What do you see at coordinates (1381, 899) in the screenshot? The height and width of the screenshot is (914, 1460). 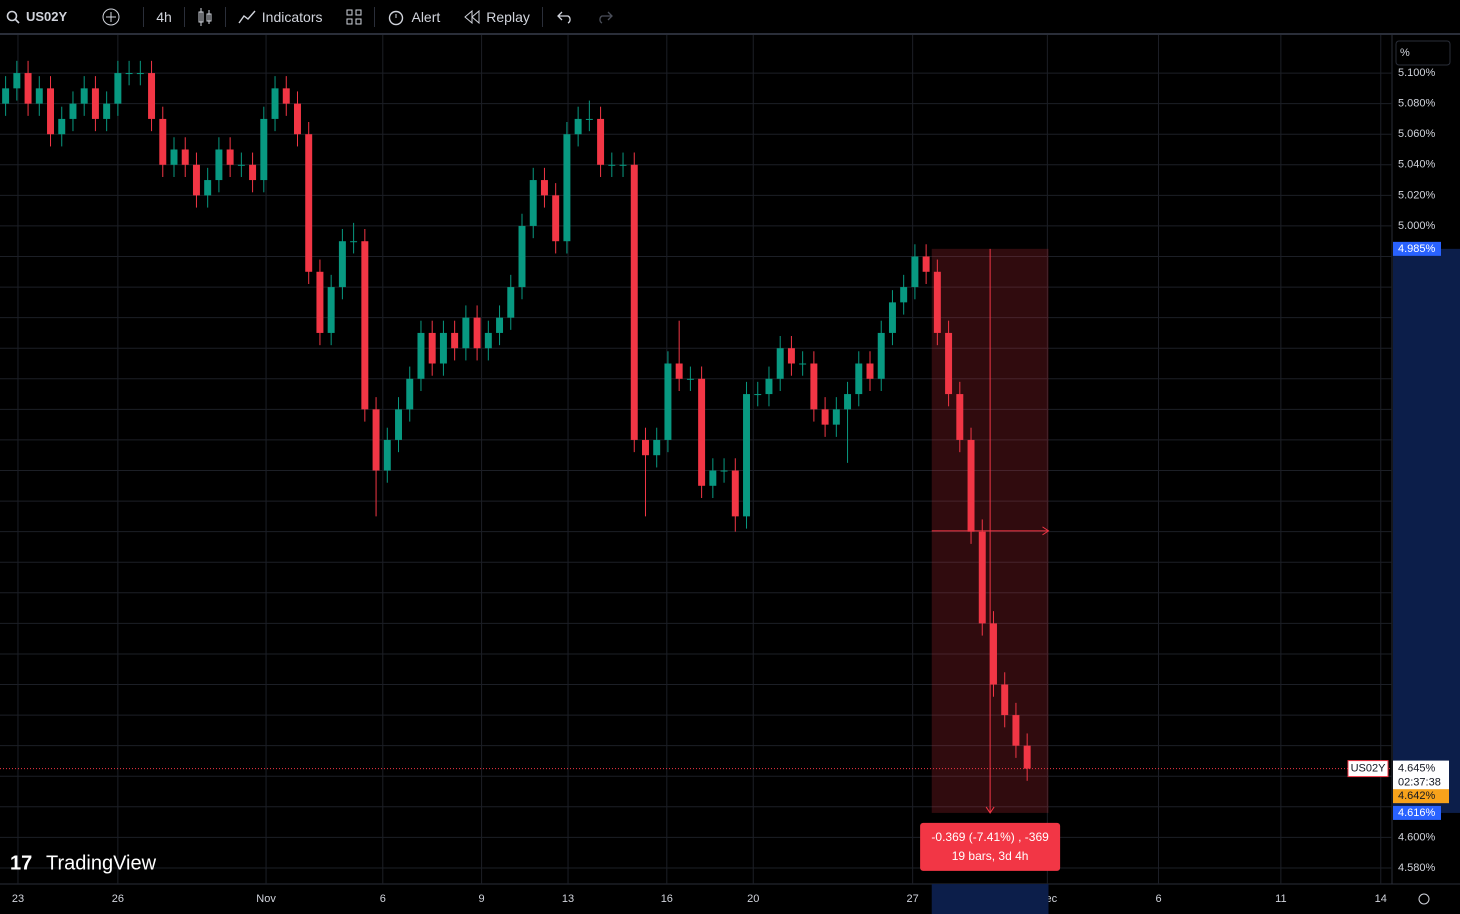 I see `x-tick-label: 14` at bounding box center [1381, 899].